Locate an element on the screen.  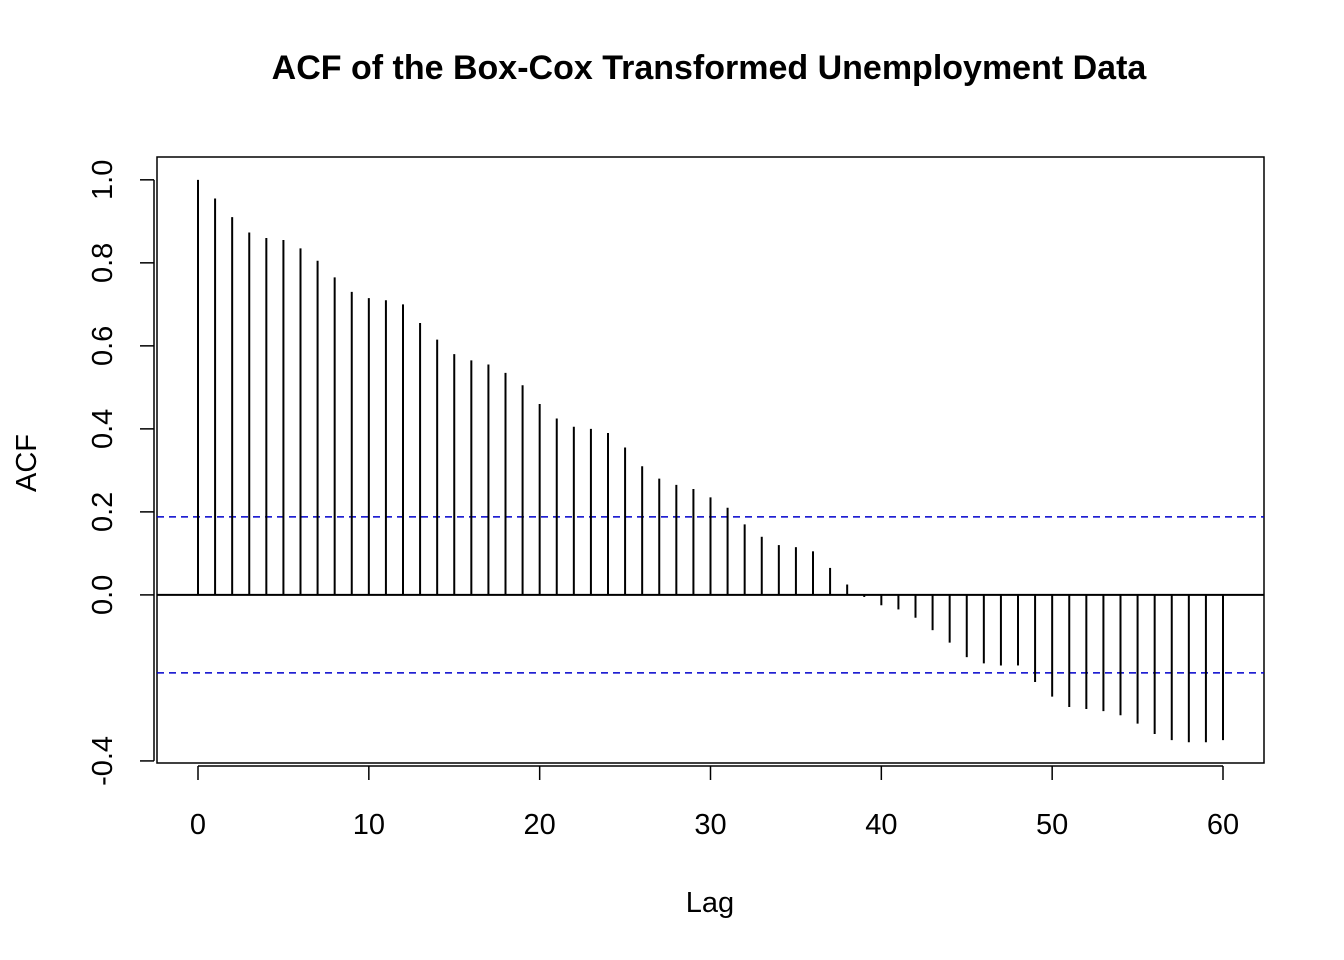
x-tick-label-30: 30 is located at coordinates (710, 825).